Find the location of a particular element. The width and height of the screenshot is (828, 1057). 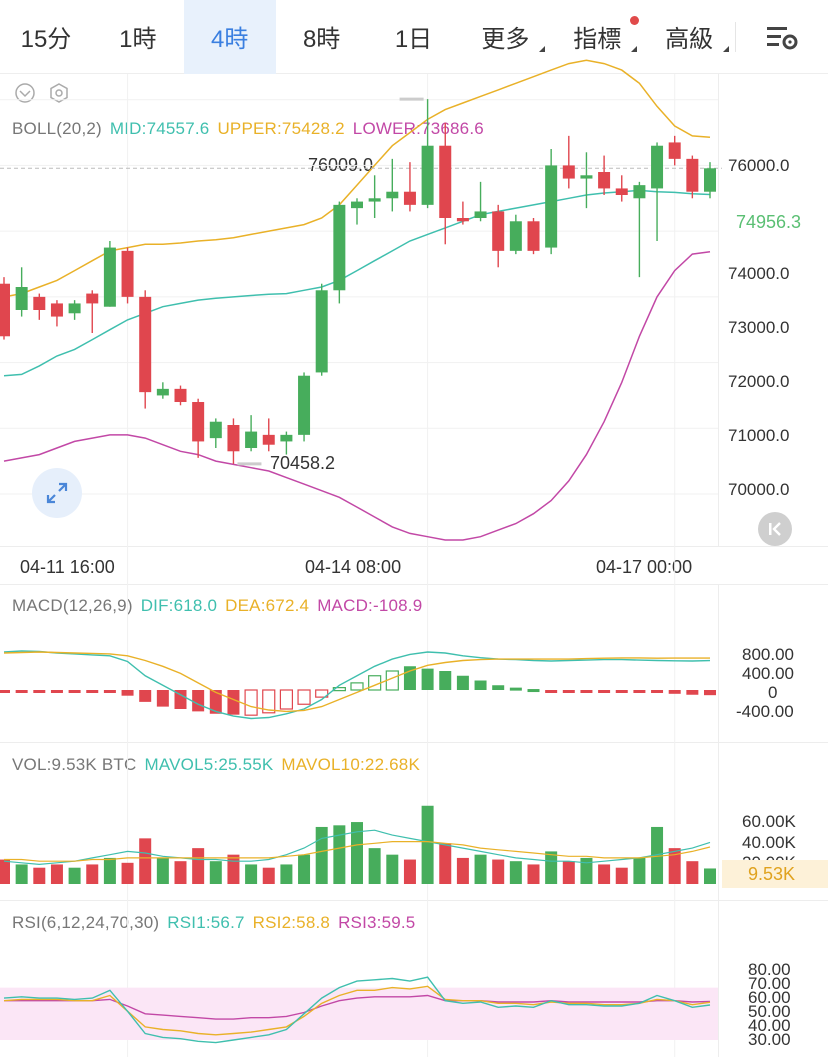

tab-4h: 4時 is located at coordinates (229, 37).